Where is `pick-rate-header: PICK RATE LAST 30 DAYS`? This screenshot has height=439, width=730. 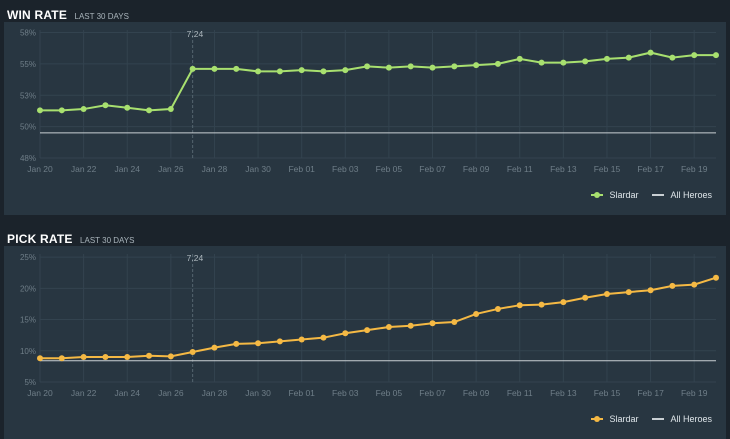
pick-rate-header: PICK RATE LAST 30 DAYS is located at coordinates (70, 239).